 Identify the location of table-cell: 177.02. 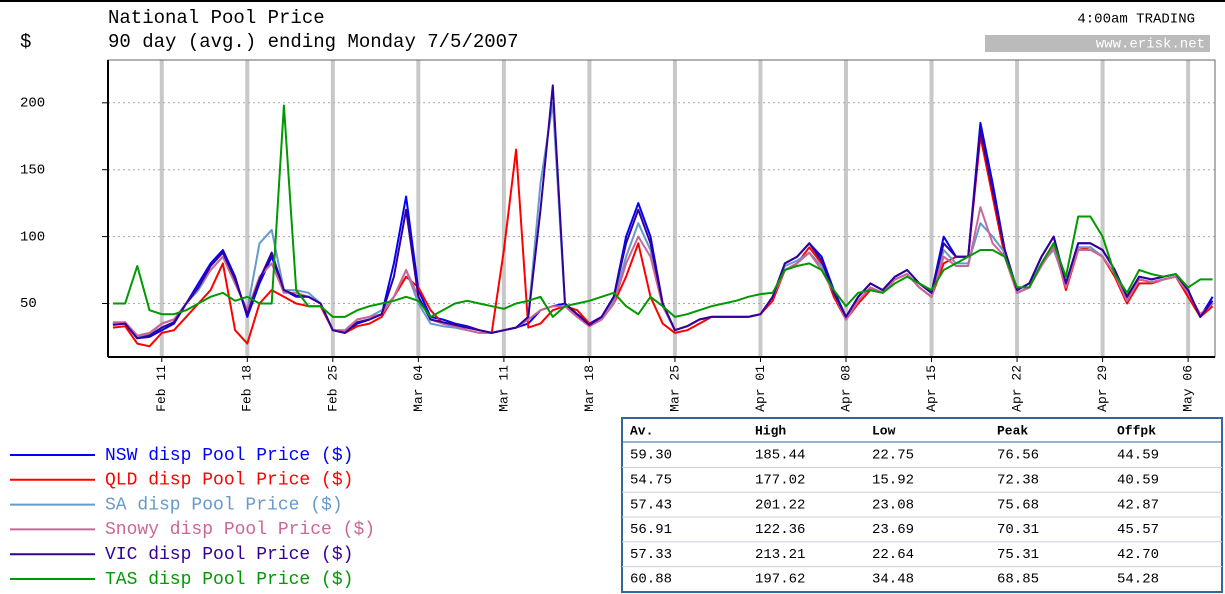
(780, 481).